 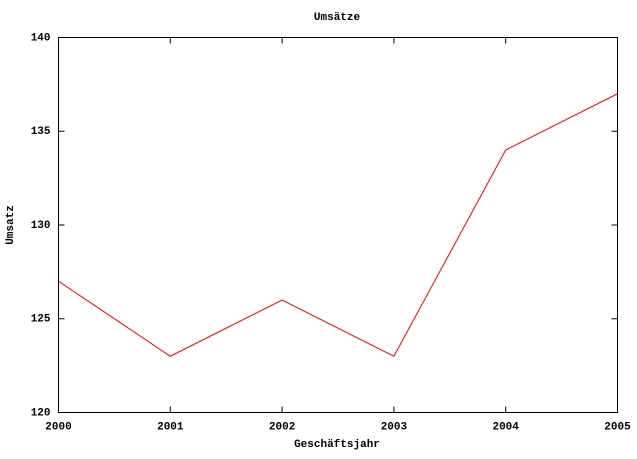 What do you see at coordinates (282, 427) in the screenshot?
I see `x-tick-label: 2002` at bounding box center [282, 427].